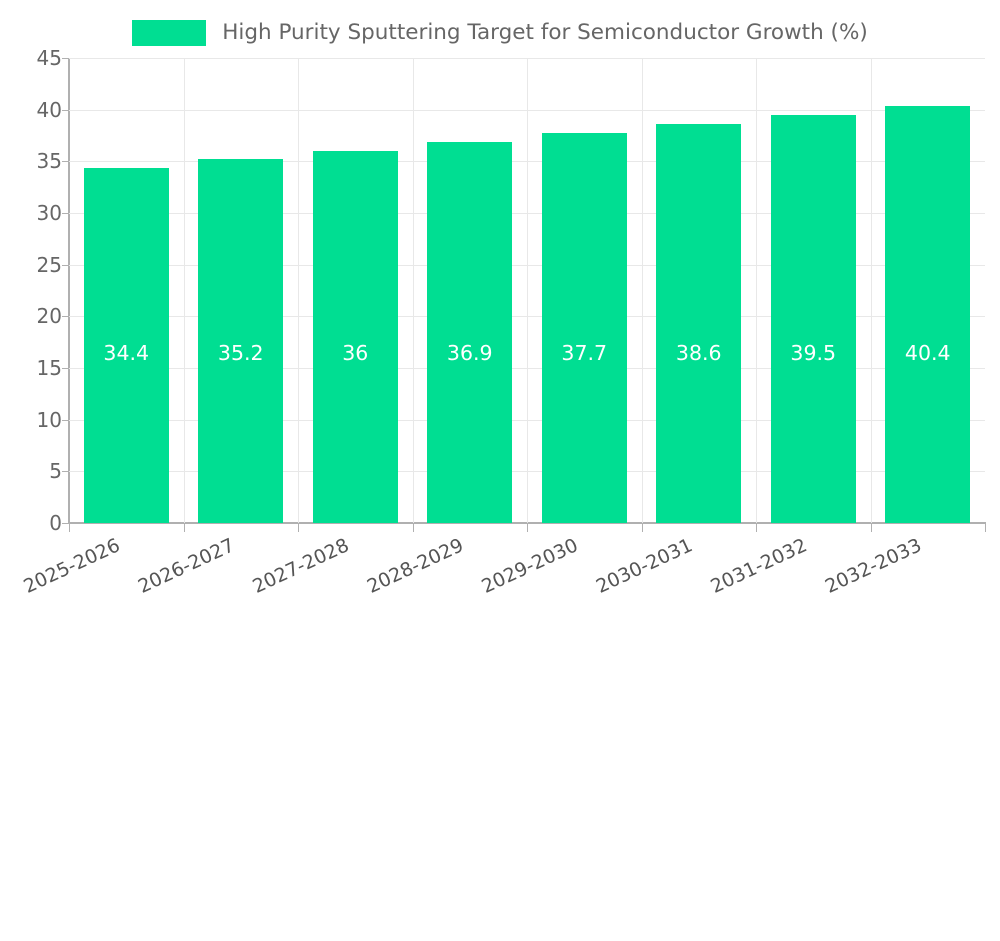 This screenshot has height=941, width=1000. I want to click on y-tick-label: 10, so click(49, 419).